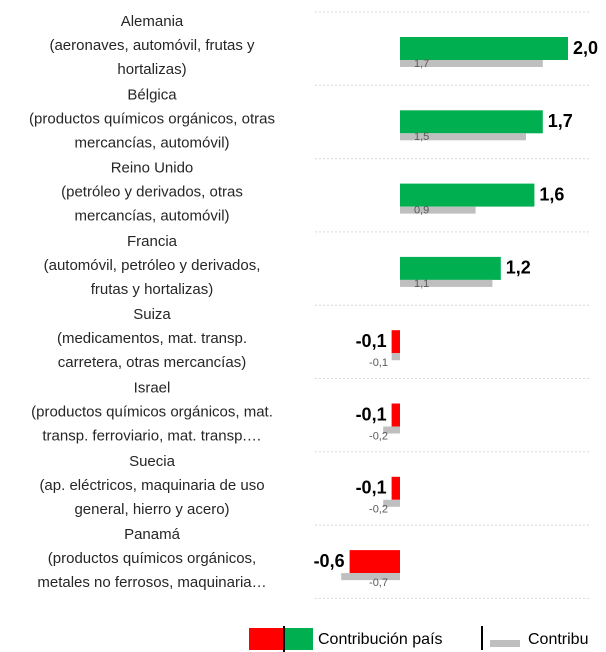 Image resolution: width=606 pixels, height=652 pixels. What do you see at coordinates (152, 411) in the screenshot?
I see `category-label: (productos químicos orgánicos, mat.` at bounding box center [152, 411].